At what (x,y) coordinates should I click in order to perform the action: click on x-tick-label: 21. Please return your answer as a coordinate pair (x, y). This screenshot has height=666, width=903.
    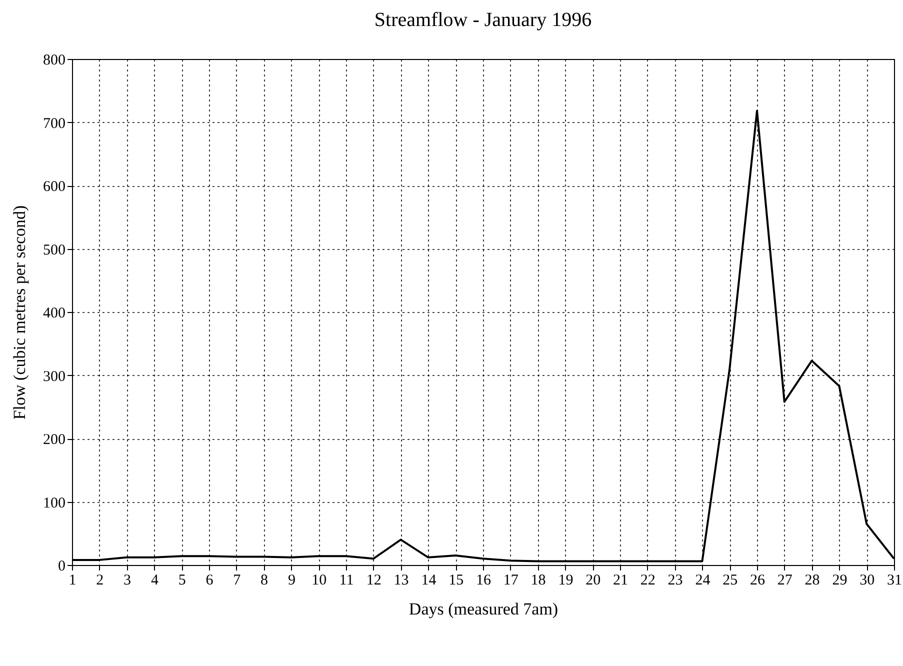
    Looking at the image, I should click on (620, 580).